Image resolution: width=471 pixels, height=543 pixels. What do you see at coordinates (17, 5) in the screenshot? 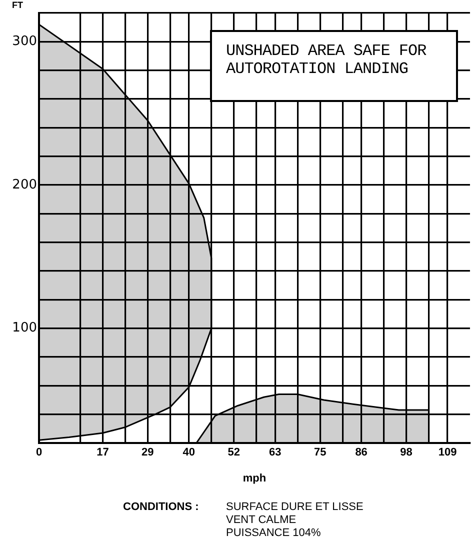
I see `y-axis-title: FT` at bounding box center [17, 5].